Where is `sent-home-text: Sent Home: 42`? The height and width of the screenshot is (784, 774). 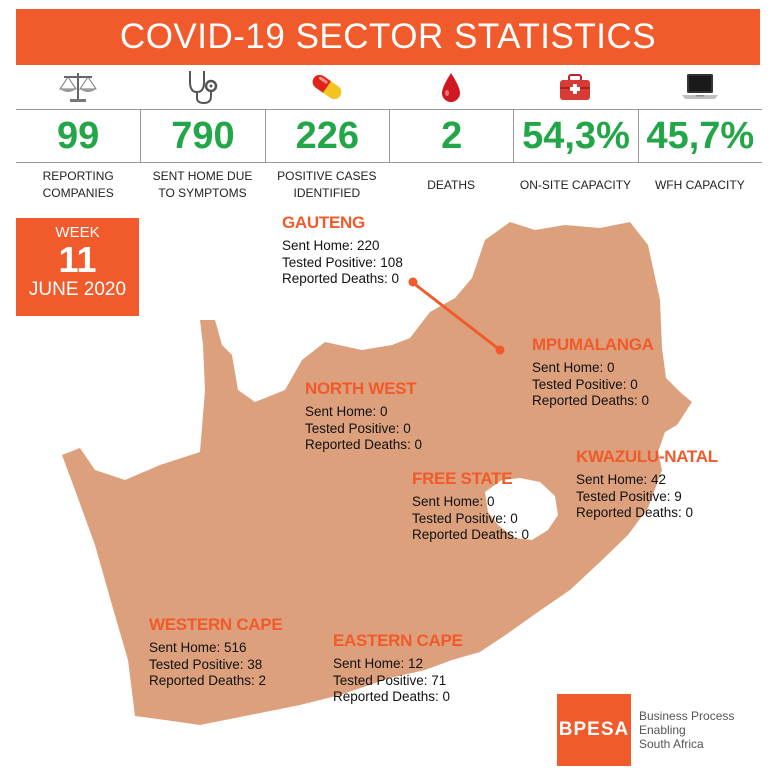 sent-home-text: Sent Home: 42 is located at coordinates (621, 479).